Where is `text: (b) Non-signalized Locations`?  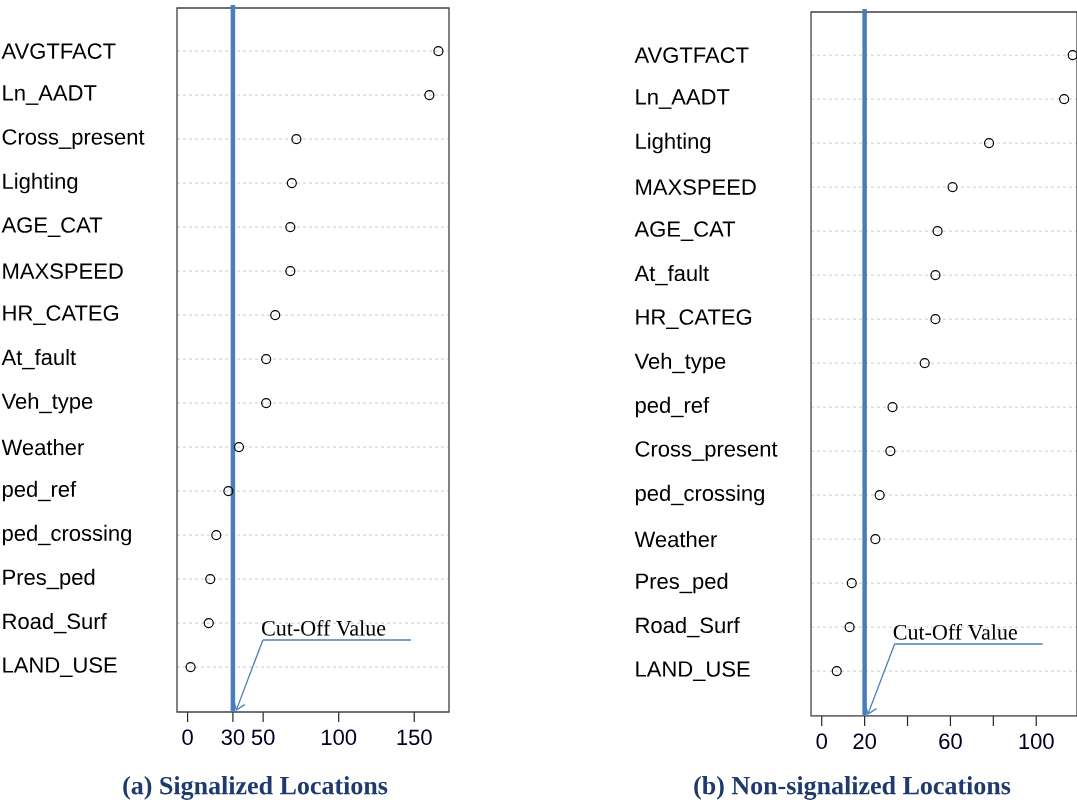
text: (b) Non-signalized Locations is located at coordinates (852, 788).